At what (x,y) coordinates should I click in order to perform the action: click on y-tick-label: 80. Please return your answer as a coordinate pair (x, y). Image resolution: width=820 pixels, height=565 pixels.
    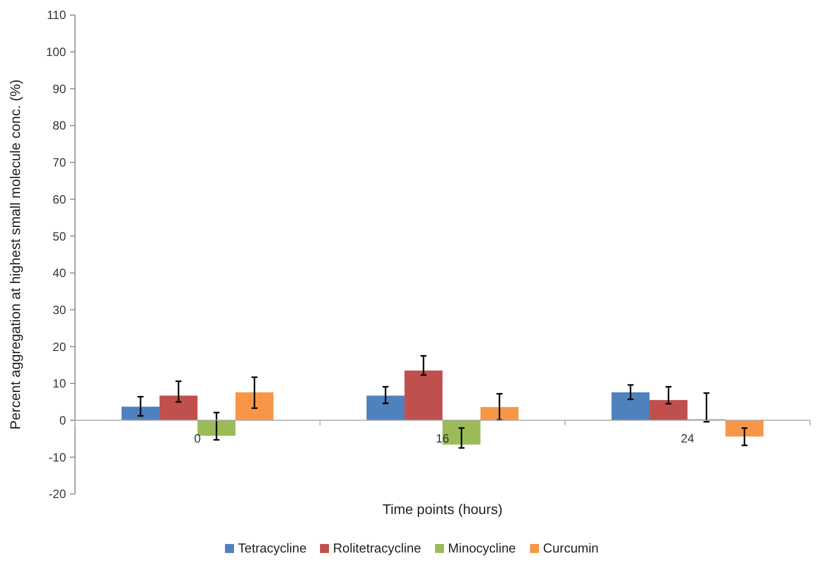
    Looking at the image, I should click on (59, 125).